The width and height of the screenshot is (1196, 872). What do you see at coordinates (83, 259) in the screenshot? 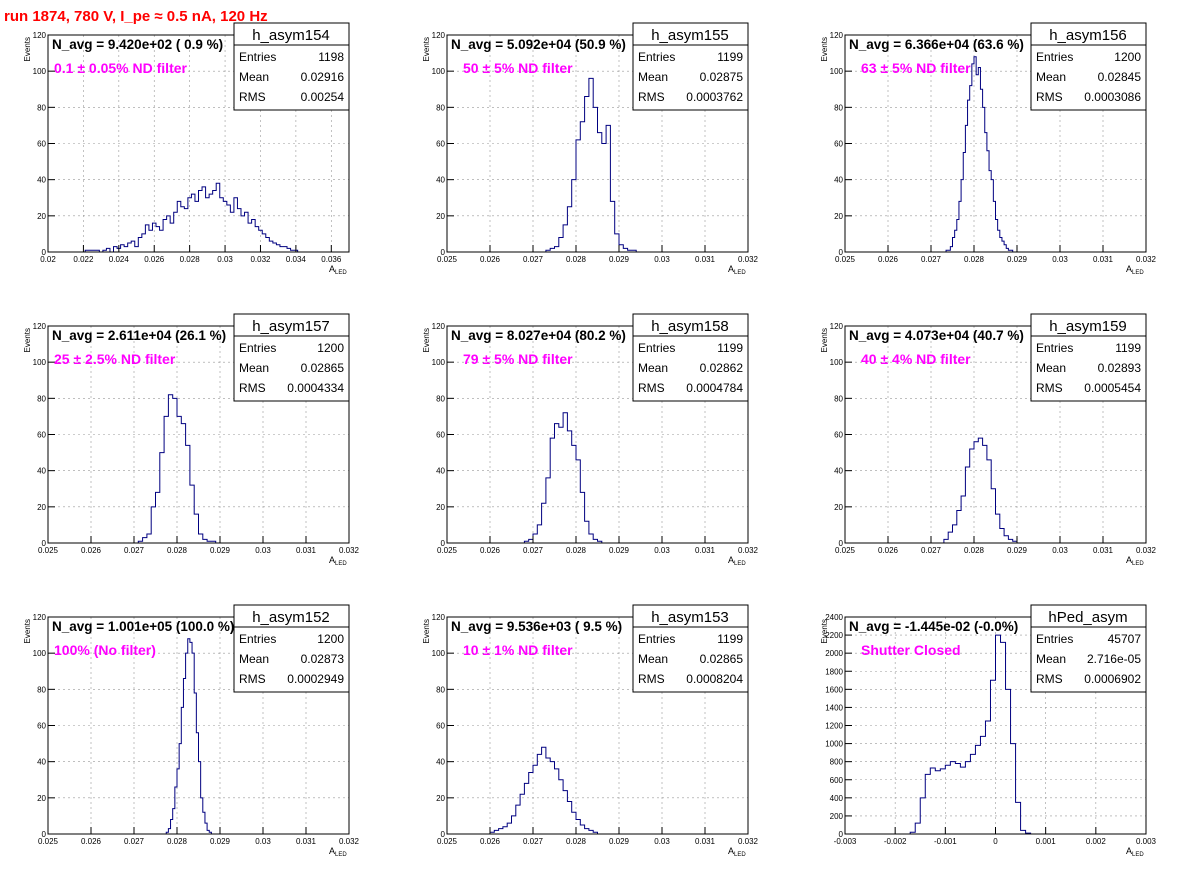
I see `x-tick-label: 0.022` at bounding box center [83, 259].